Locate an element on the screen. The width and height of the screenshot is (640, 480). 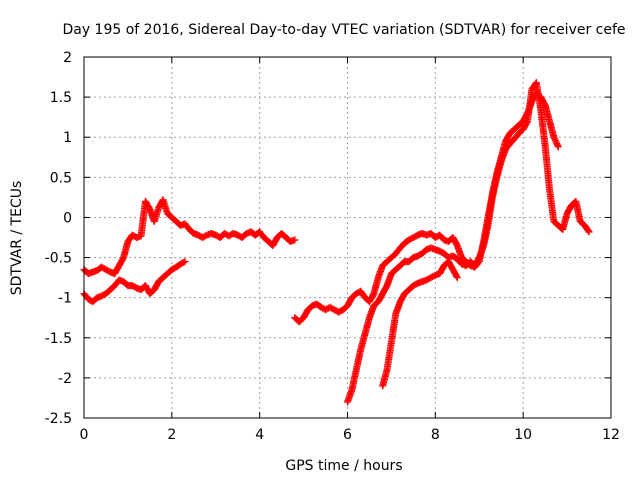
y-tick-label: 1.5 is located at coordinates (61, 98).